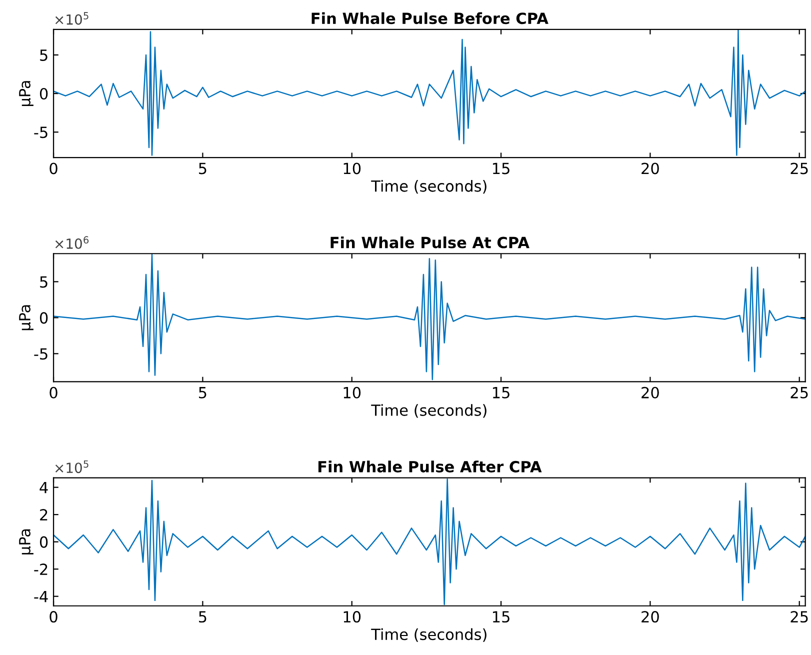 The width and height of the screenshot is (811, 655). What do you see at coordinates (430, 18) in the screenshot?
I see `chart-title: Fin Whale Pulse Before CPA` at bounding box center [430, 18].